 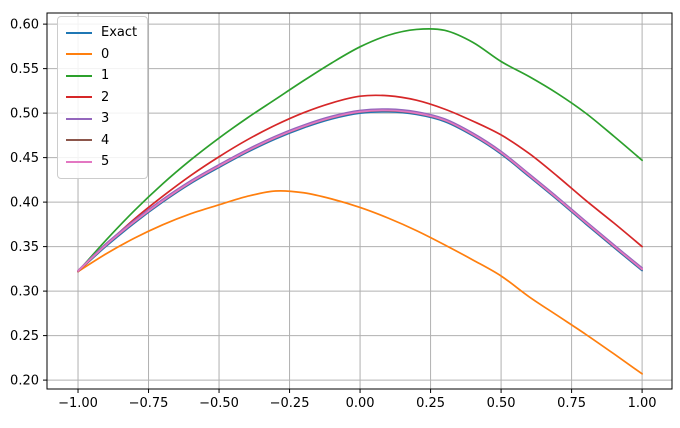 I want to click on y-tick-label: 0.60, so click(x=24, y=25).